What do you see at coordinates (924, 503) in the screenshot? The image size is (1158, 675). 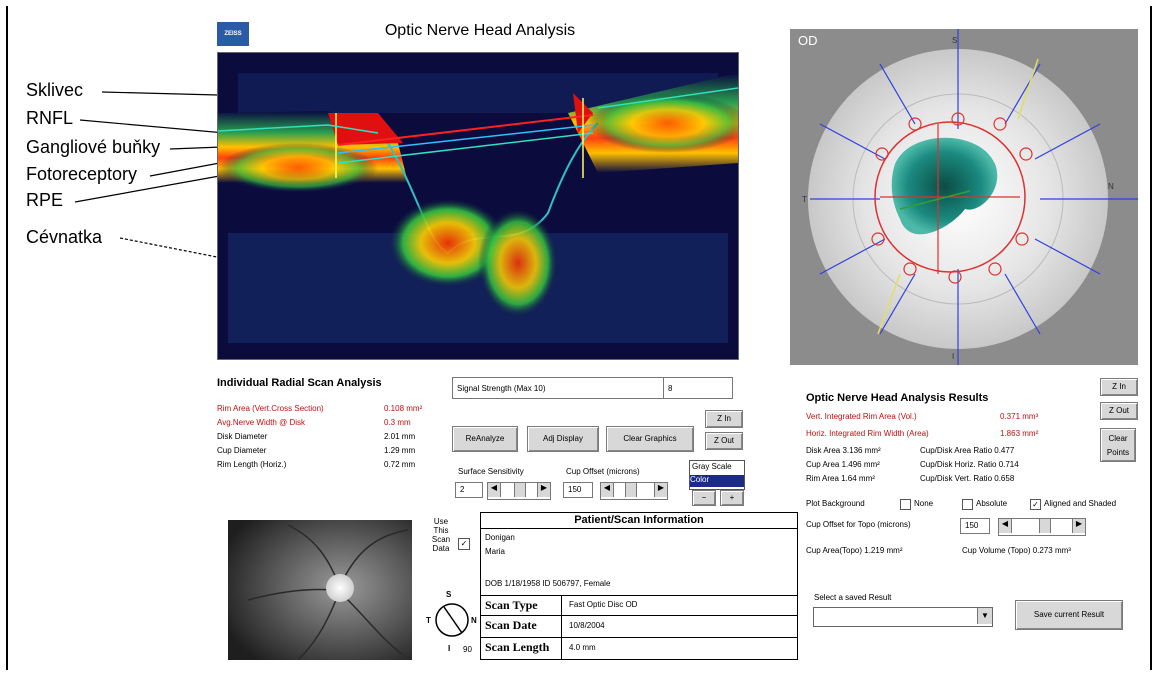 I see `none-label: None` at bounding box center [924, 503].